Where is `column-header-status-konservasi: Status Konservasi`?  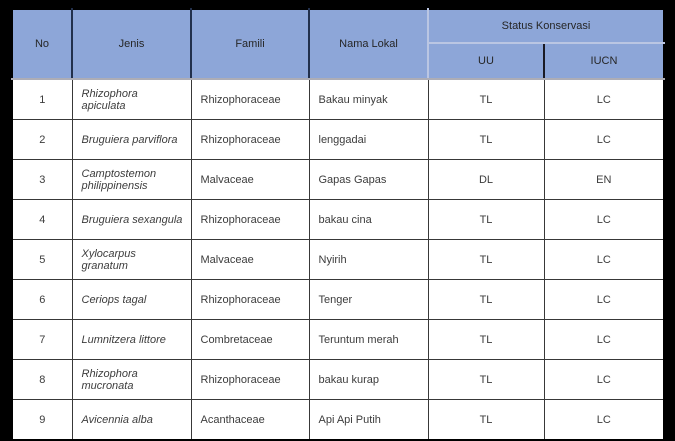
column-header-status-konservasi: Status Konservasi is located at coordinates (546, 26).